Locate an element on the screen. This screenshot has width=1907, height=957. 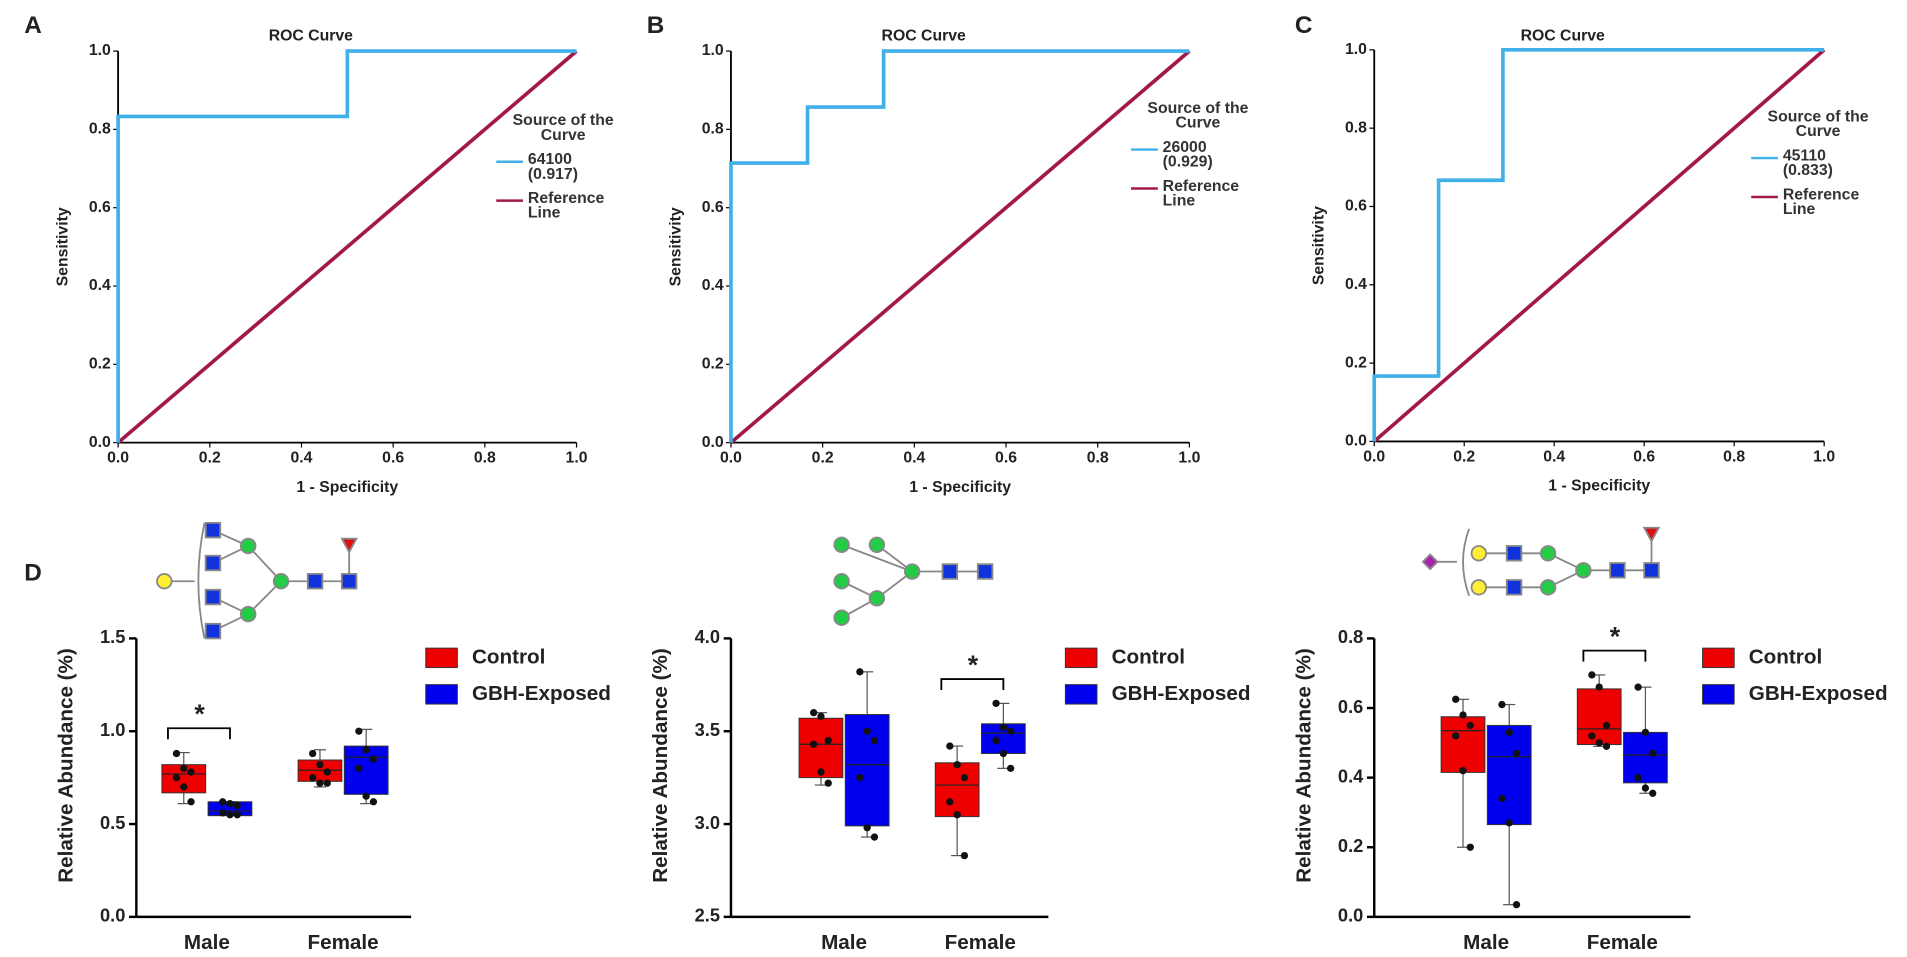
x-tick-label: 0.6 is located at coordinates (1006, 458).